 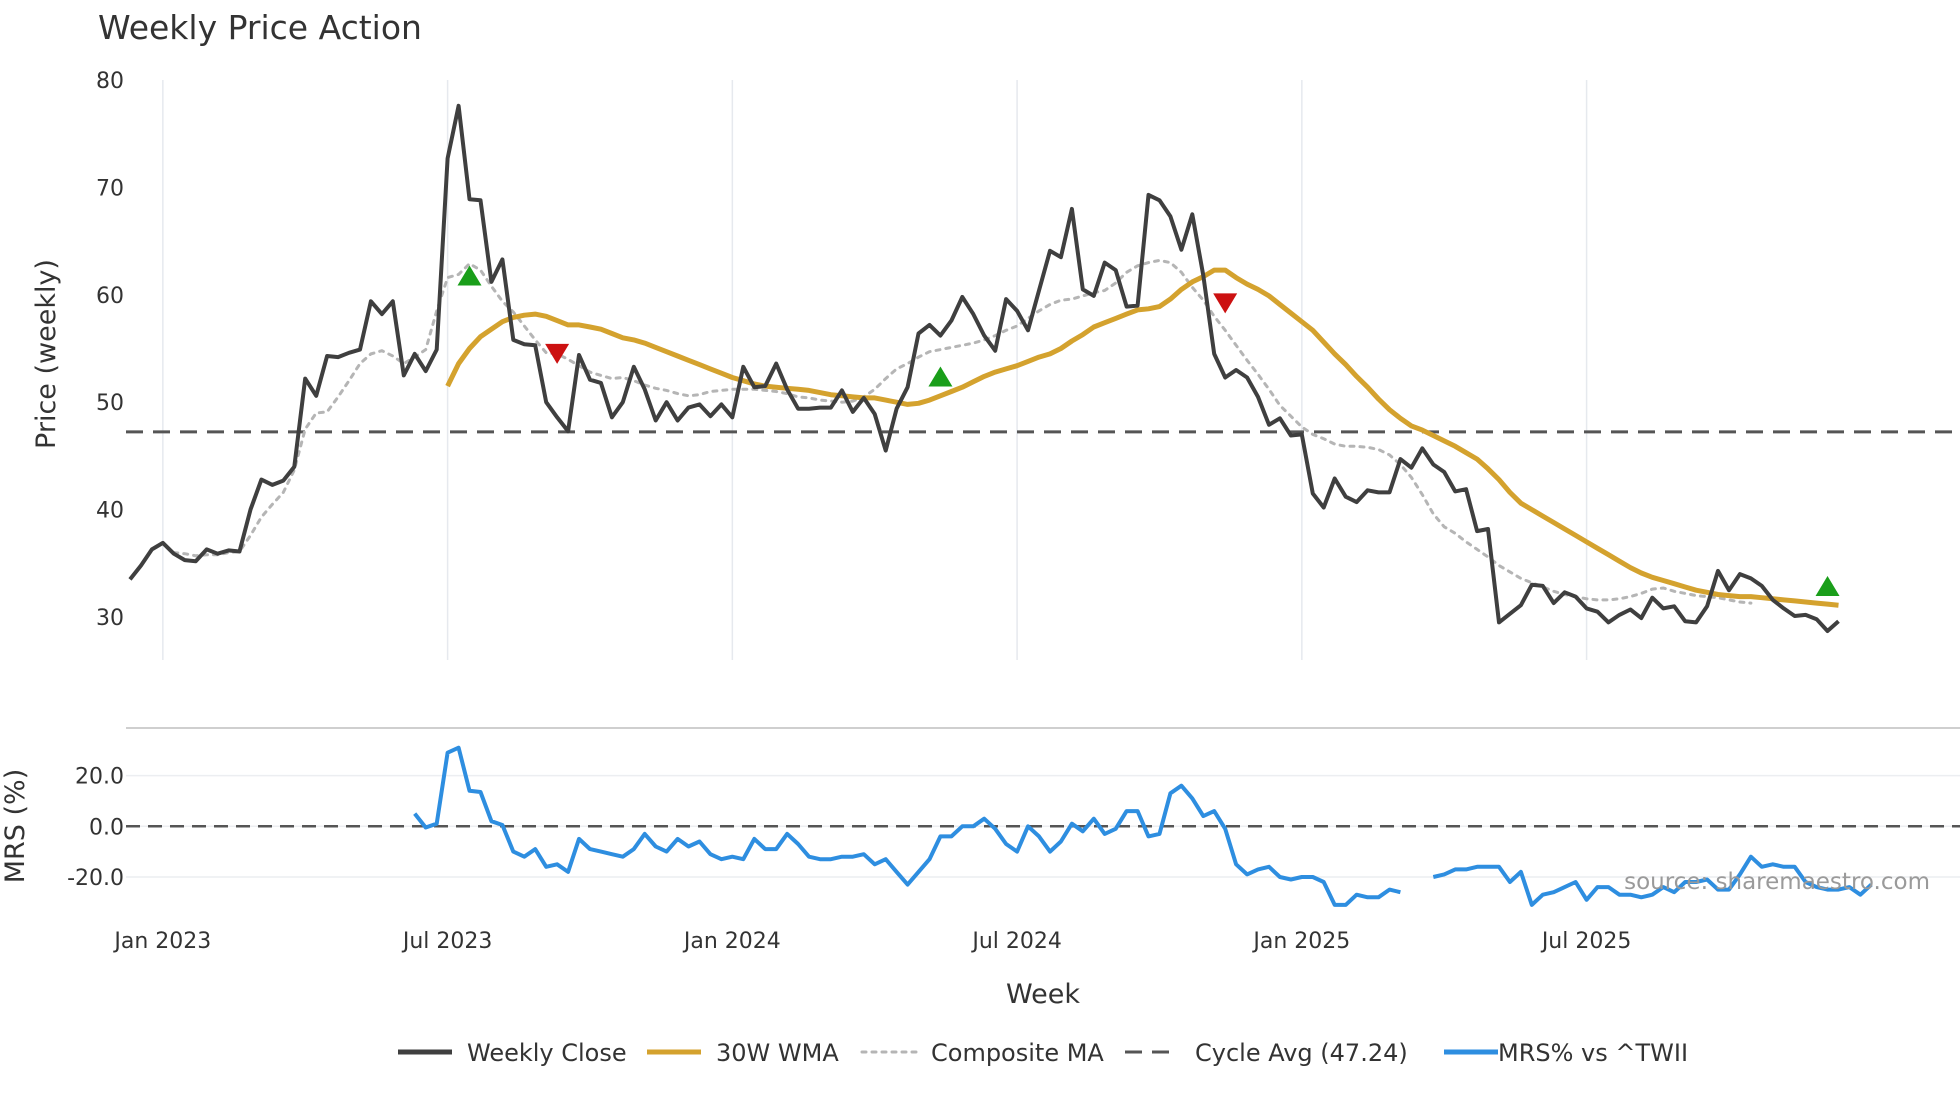 What do you see at coordinates (1017, 1053) in the screenshot?
I see `legend-label-composite: Composite MA` at bounding box center [1017, 1053].